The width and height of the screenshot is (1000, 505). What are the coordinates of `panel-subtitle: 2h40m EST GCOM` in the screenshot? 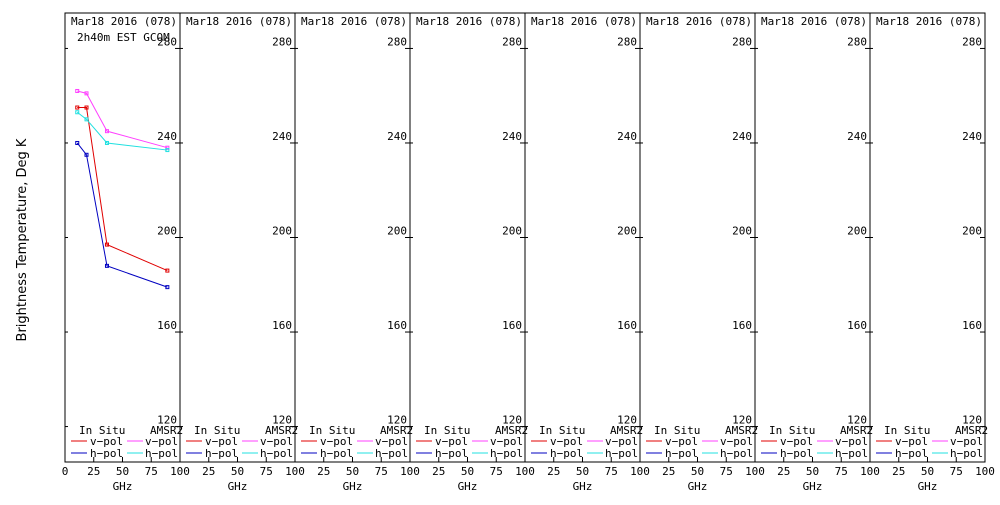 It's located at (123, 37).